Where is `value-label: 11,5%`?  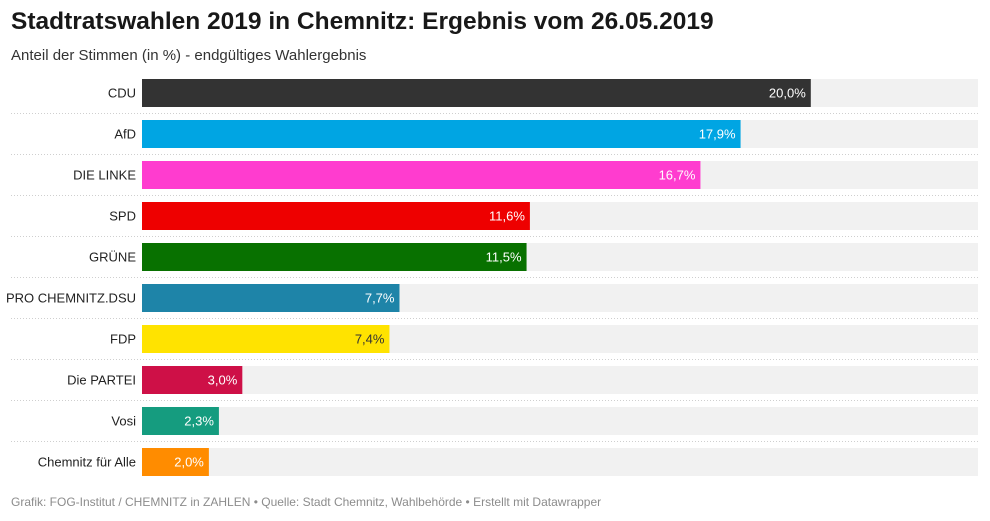
value-label: 11,5% is located at coordinates (504, 257).